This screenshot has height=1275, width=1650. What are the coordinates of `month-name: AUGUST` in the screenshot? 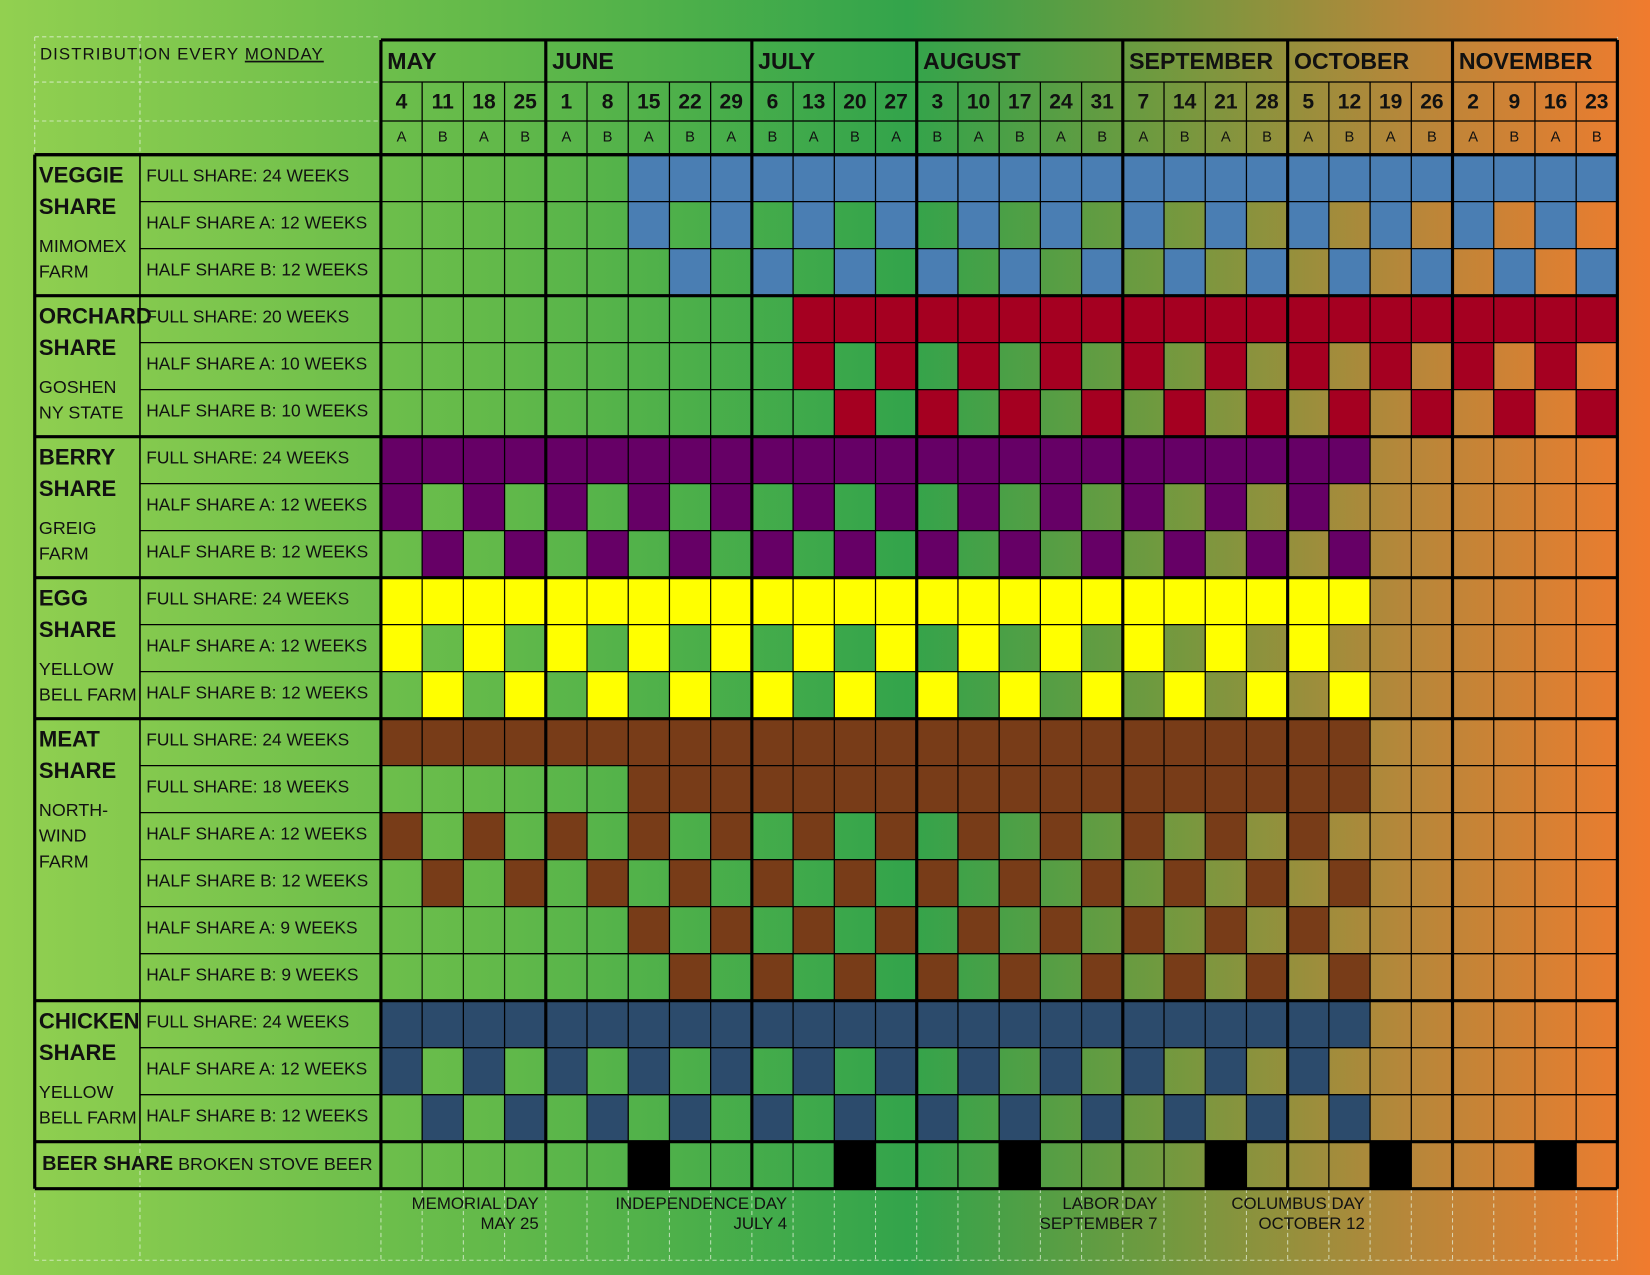 It's located at (972, 61).